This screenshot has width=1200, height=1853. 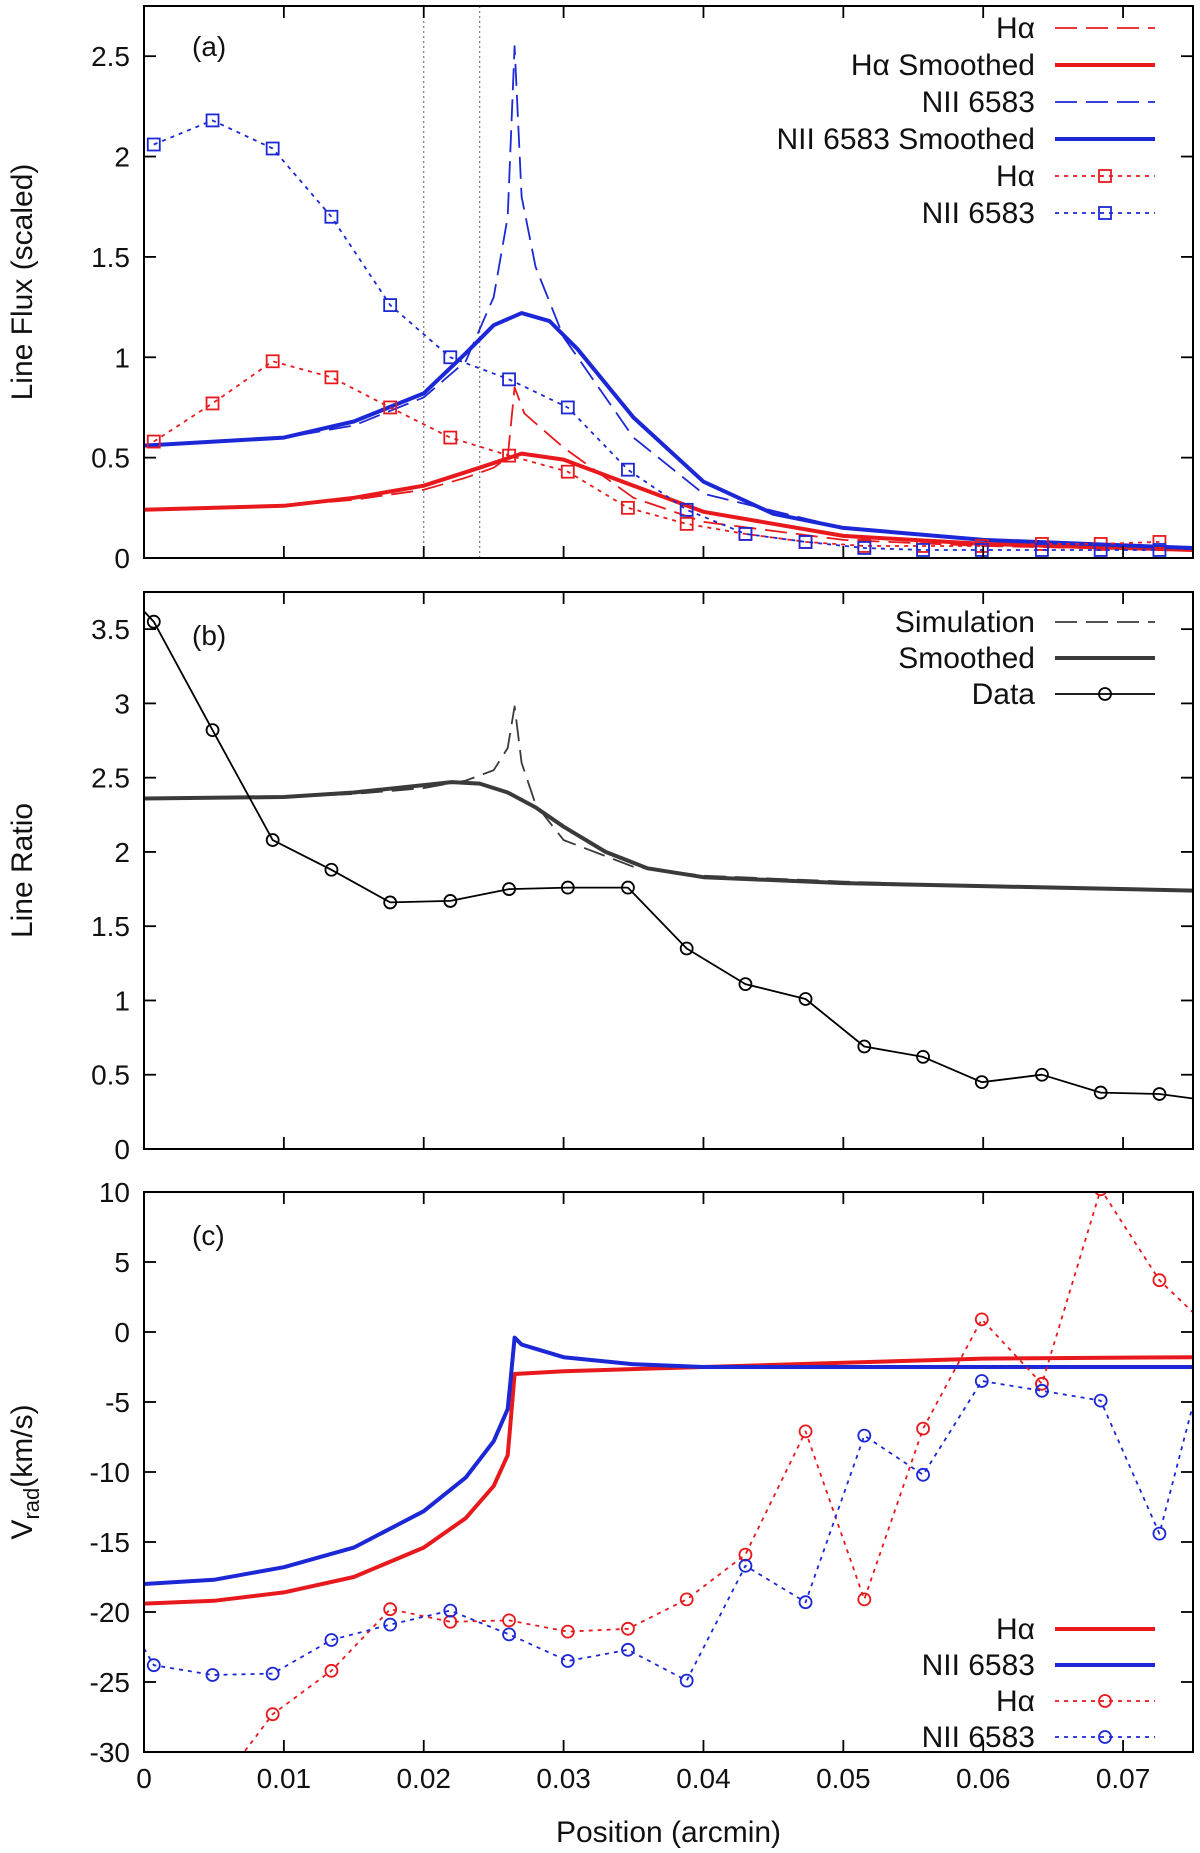 What do you see at coordinates (668, 798) in the screenshot?
I see `panel-b-series-0-line` at bounding box center [668, 798].